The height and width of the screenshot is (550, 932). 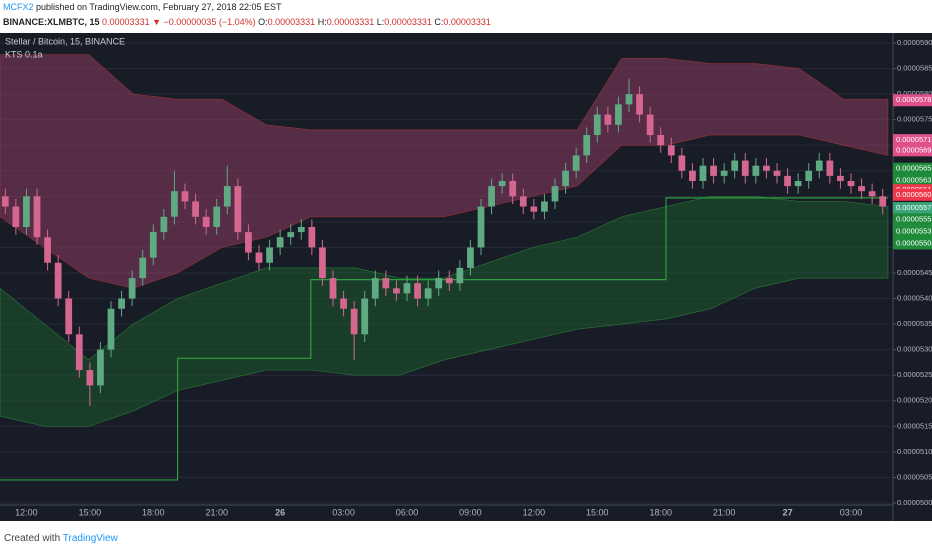 What do you see at coordinates (126, 22) in the screenshot?
I see `last-price: 0.00003331` at bounding box center [126, 22].